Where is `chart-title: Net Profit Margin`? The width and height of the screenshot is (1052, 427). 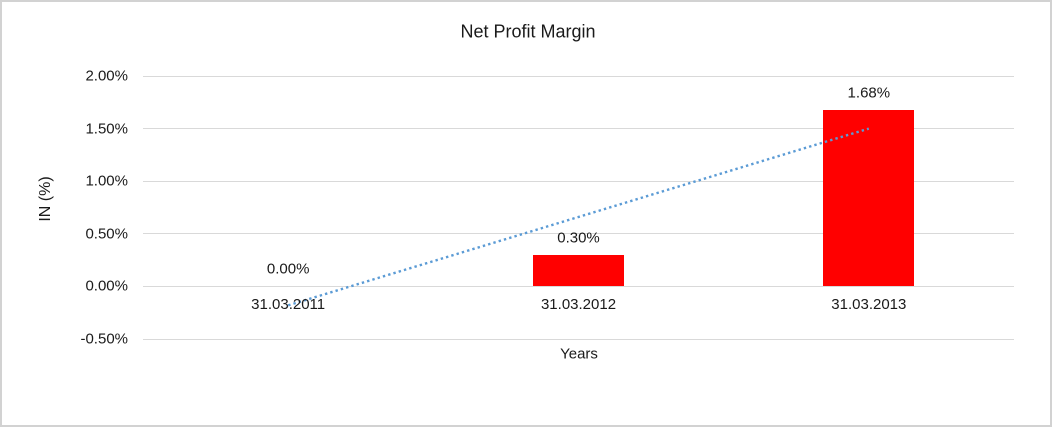 chart-title: Net Profit Margin is located at coordinates (528, 31).